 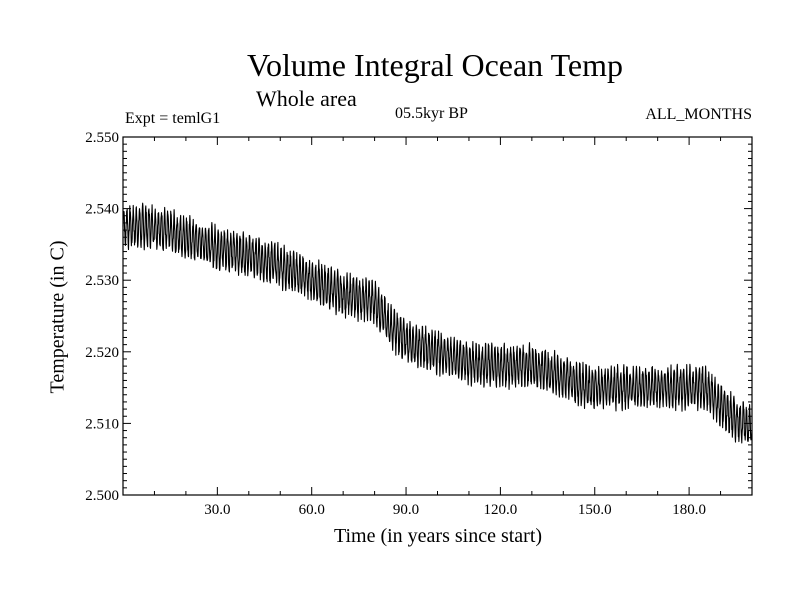 What do you see at coordinates (102, 353) in the screenshot?
I see `y-tick-label: 2.520` at bounding box center [102, 353].